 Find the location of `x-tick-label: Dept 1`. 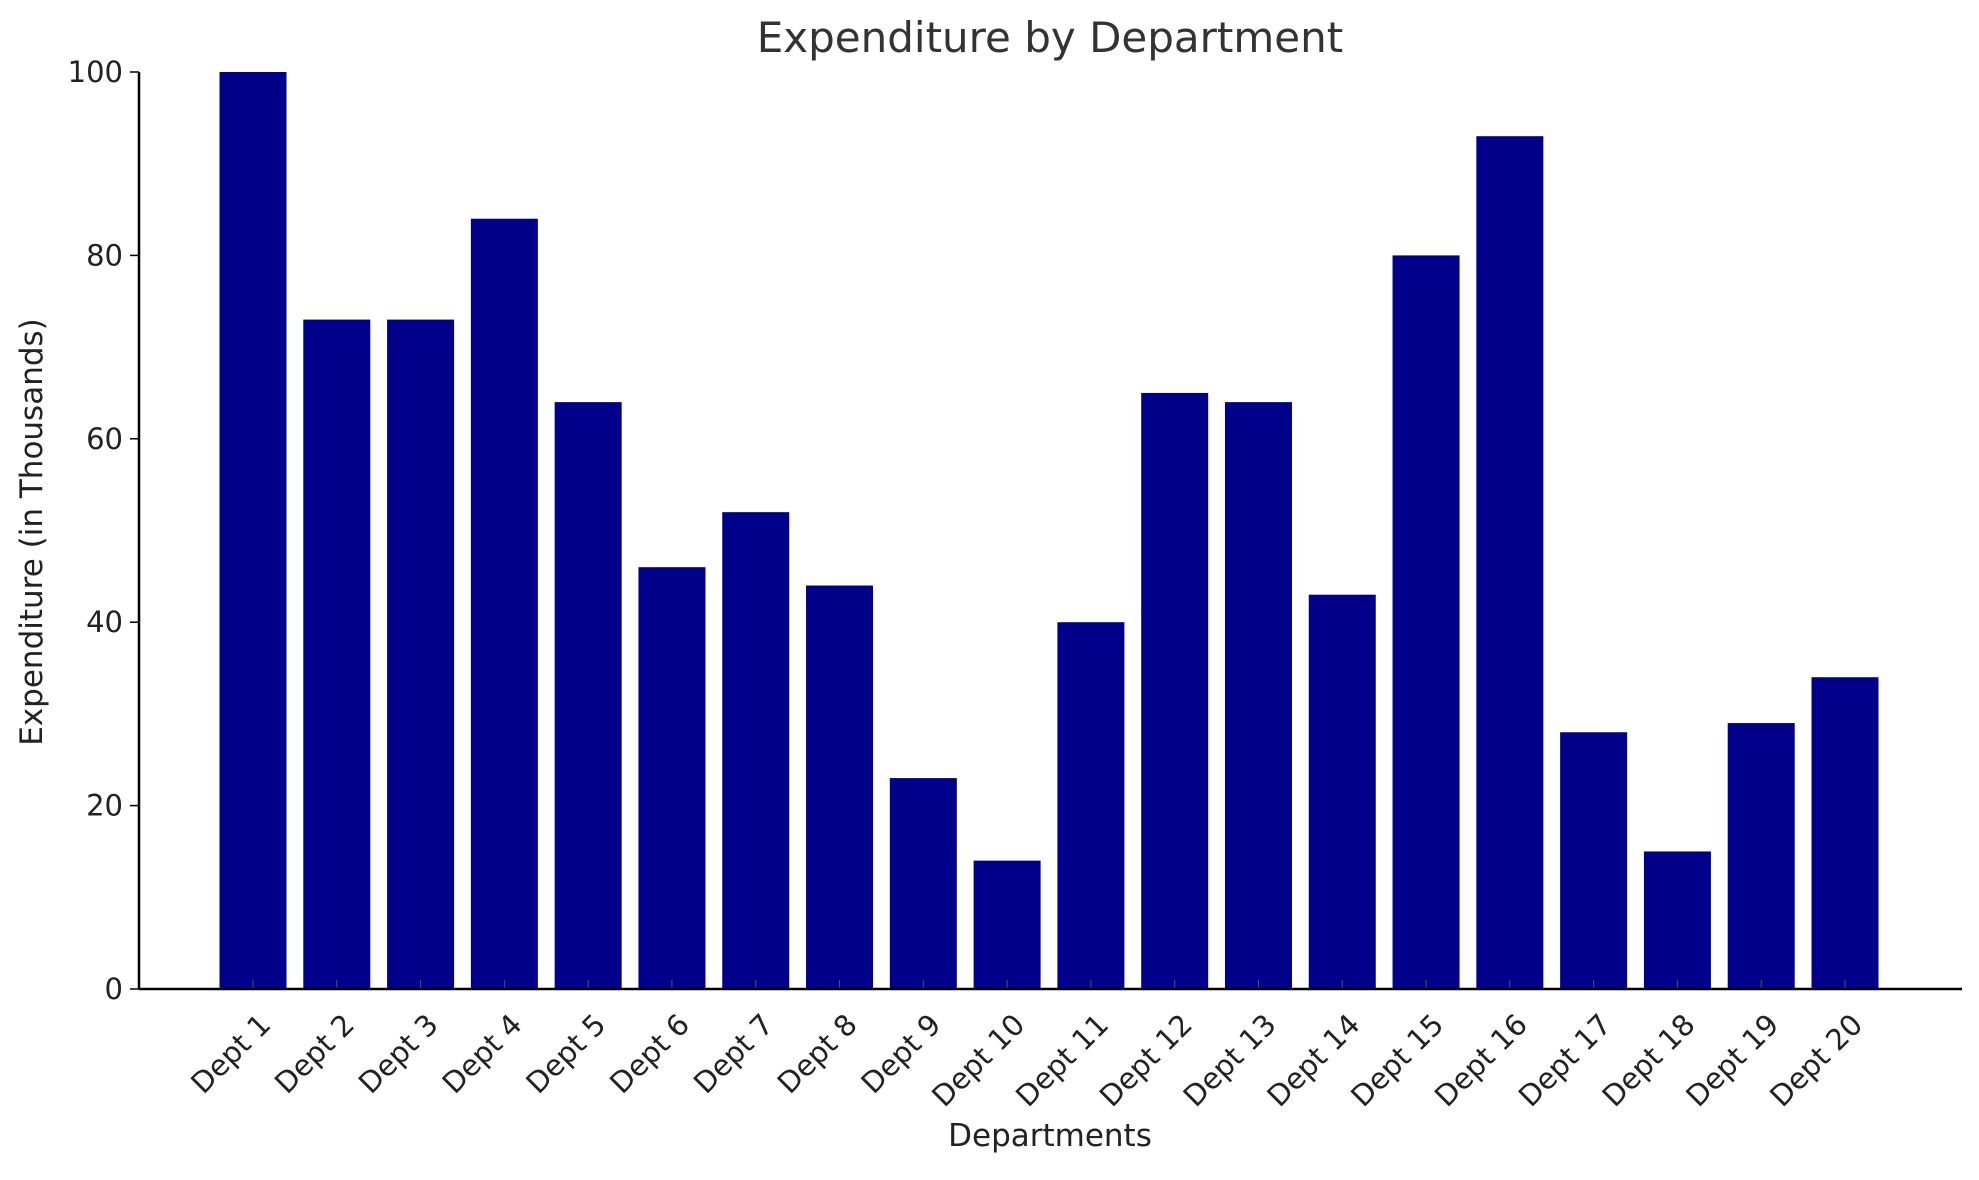

x-tick-label: Dept 1 is located at coordinates (230, 1053).